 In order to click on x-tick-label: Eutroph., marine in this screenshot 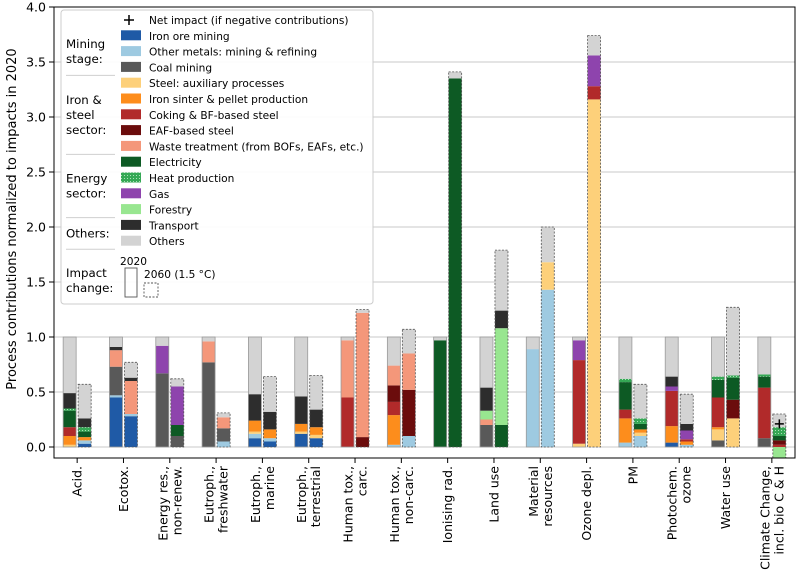, I will do `click(262, 494)`.